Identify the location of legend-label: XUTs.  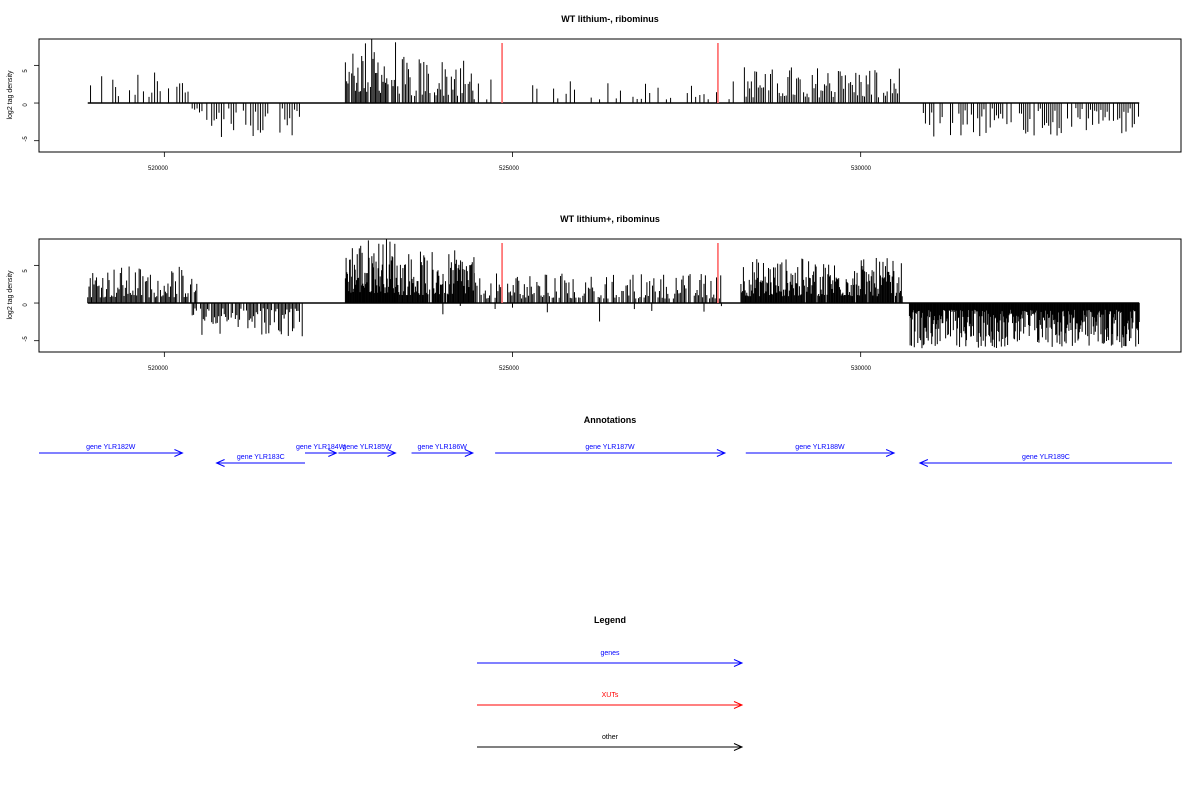
(610, 695).